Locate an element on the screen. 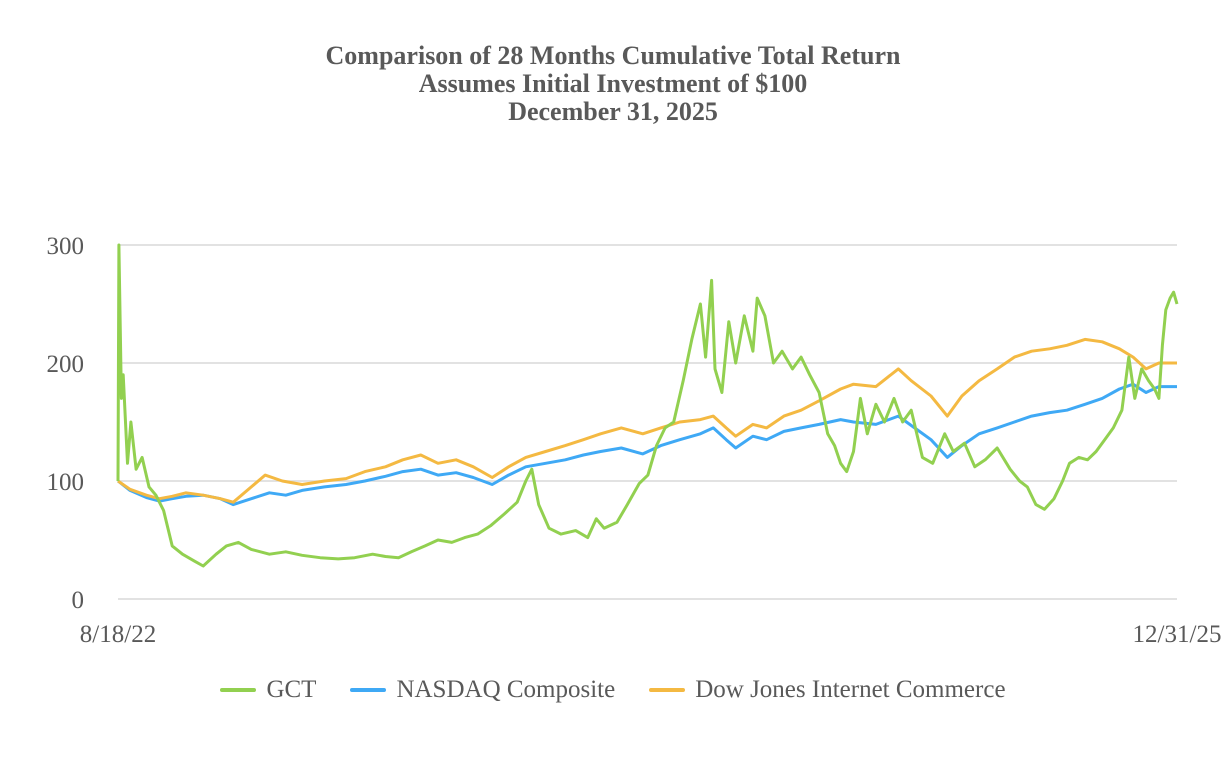 Image resolution: width=1226 pixels, height=760 pixels. legend-label-dow-jones: Dow Jones Internet Commerce is located at coordinates (850, 689).